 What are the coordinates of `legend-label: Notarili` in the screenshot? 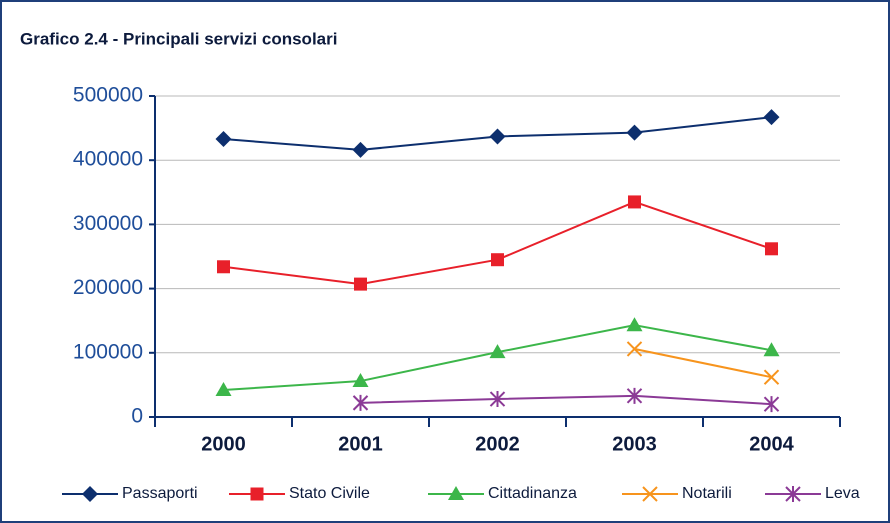 It's located at (707, 493).